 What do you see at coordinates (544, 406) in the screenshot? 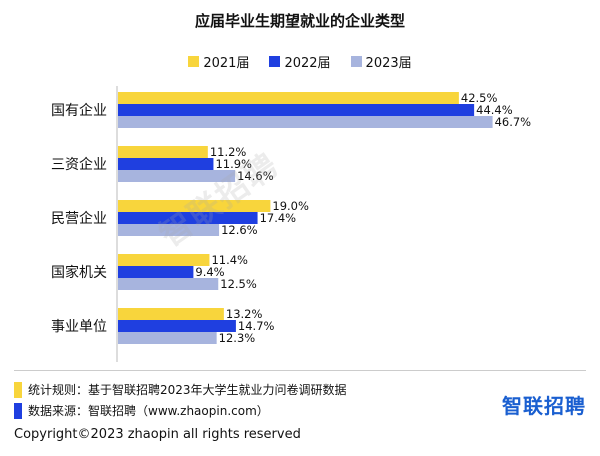
I see `brand-logo: 智联招聘` at bounding box center [544, 406].